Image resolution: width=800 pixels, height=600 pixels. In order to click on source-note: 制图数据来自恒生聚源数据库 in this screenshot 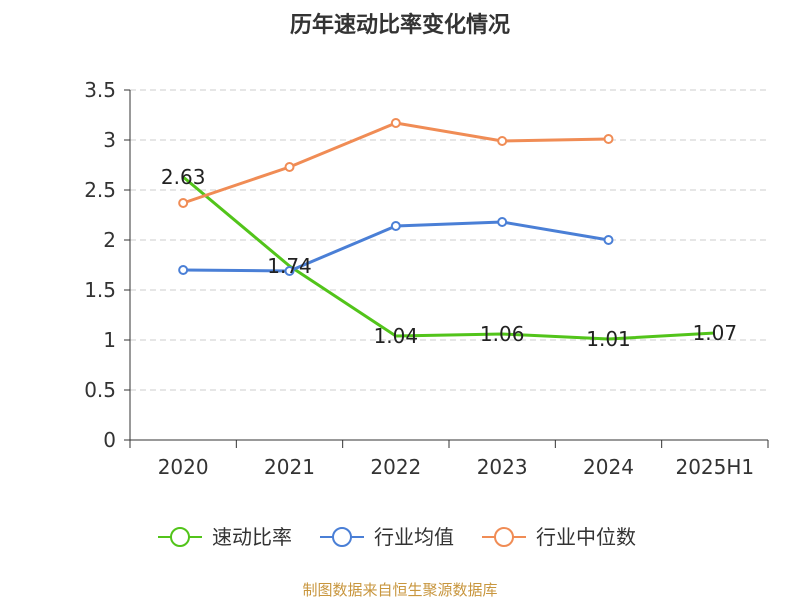, I will do `click(399, 590)`.